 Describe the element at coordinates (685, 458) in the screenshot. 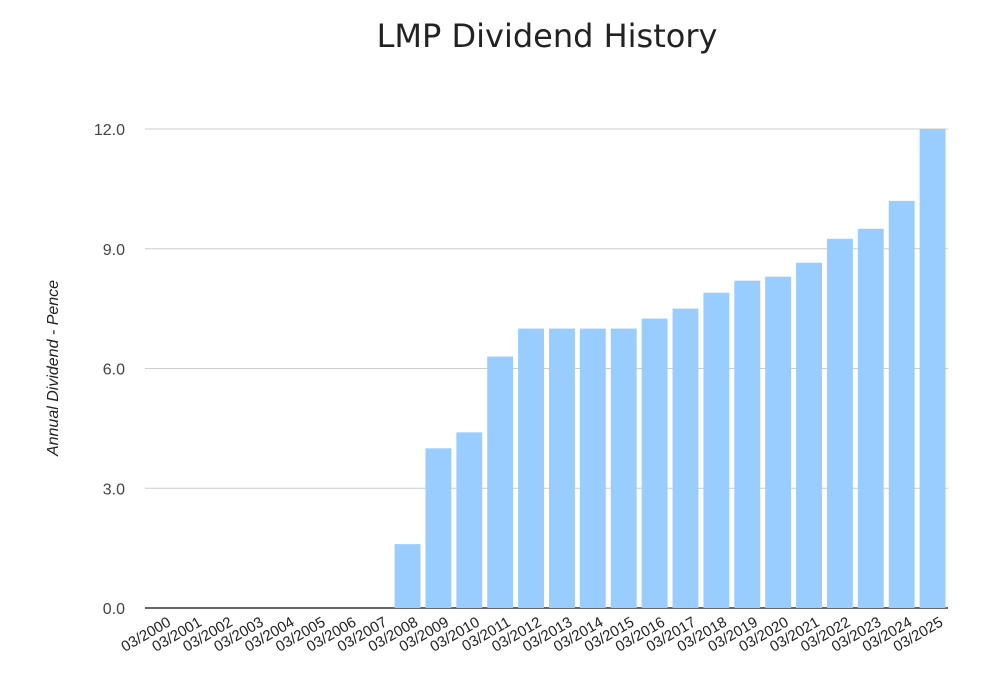

I see `bar-03-2017` at that location.